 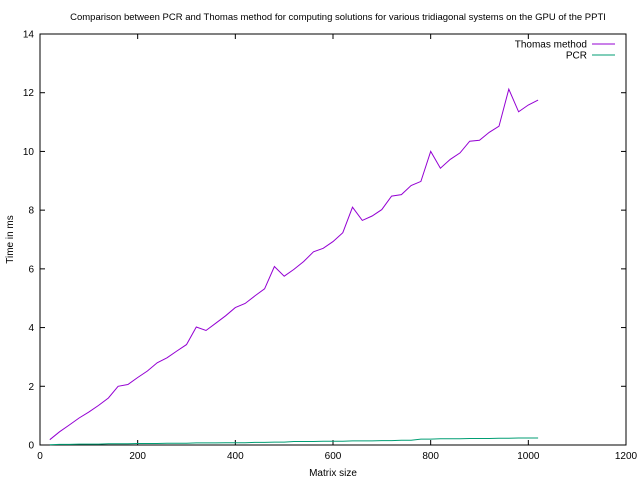 What do you see at coordinates (576, 56) in the screenshot?
I see `legend-label: PCR` at bounding box center [576, 56].